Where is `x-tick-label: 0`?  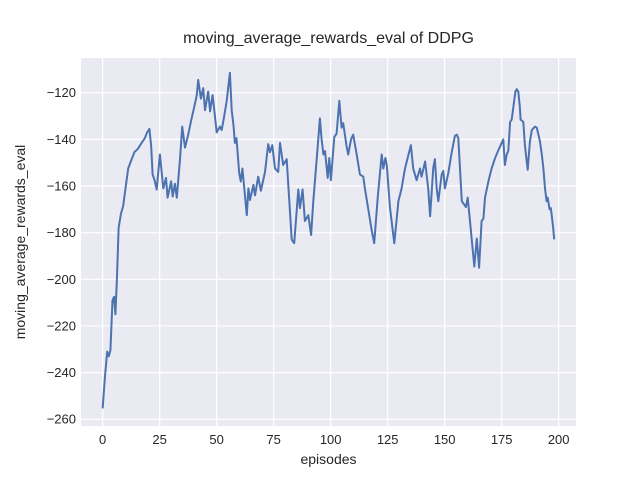
x-tick-label: 0 is located at coordinates (102, 439).